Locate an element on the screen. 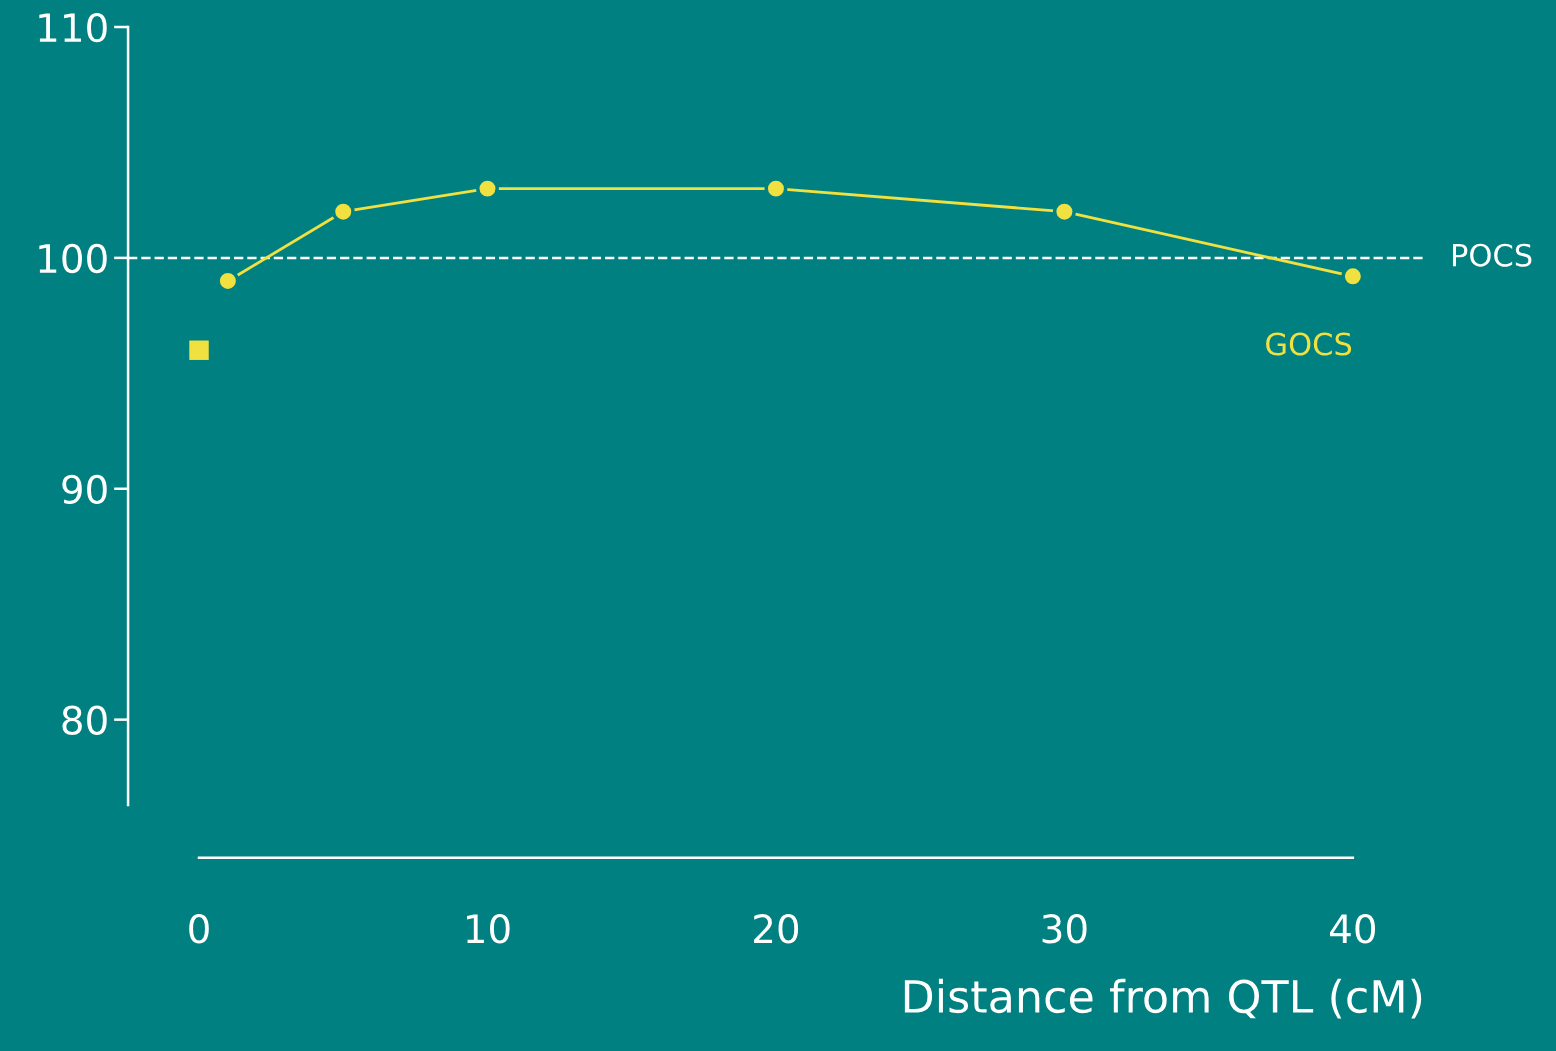 This screenshot has height=1051, width=1556. x-tick-label: 20 is located at coordinates (776, 929).